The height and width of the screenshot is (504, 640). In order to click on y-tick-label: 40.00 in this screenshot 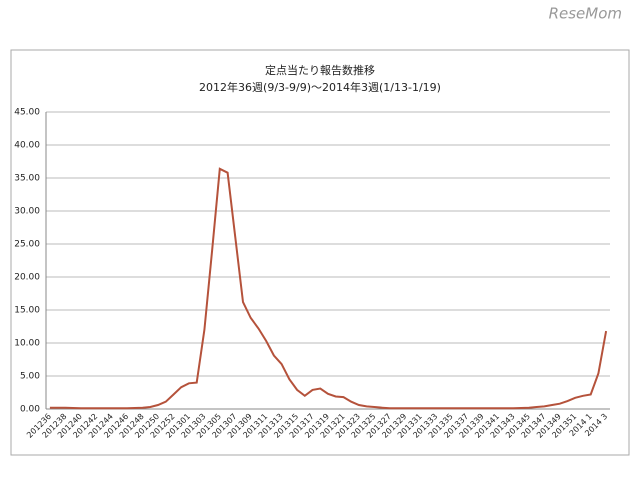, I will do `click(27, 146)`.